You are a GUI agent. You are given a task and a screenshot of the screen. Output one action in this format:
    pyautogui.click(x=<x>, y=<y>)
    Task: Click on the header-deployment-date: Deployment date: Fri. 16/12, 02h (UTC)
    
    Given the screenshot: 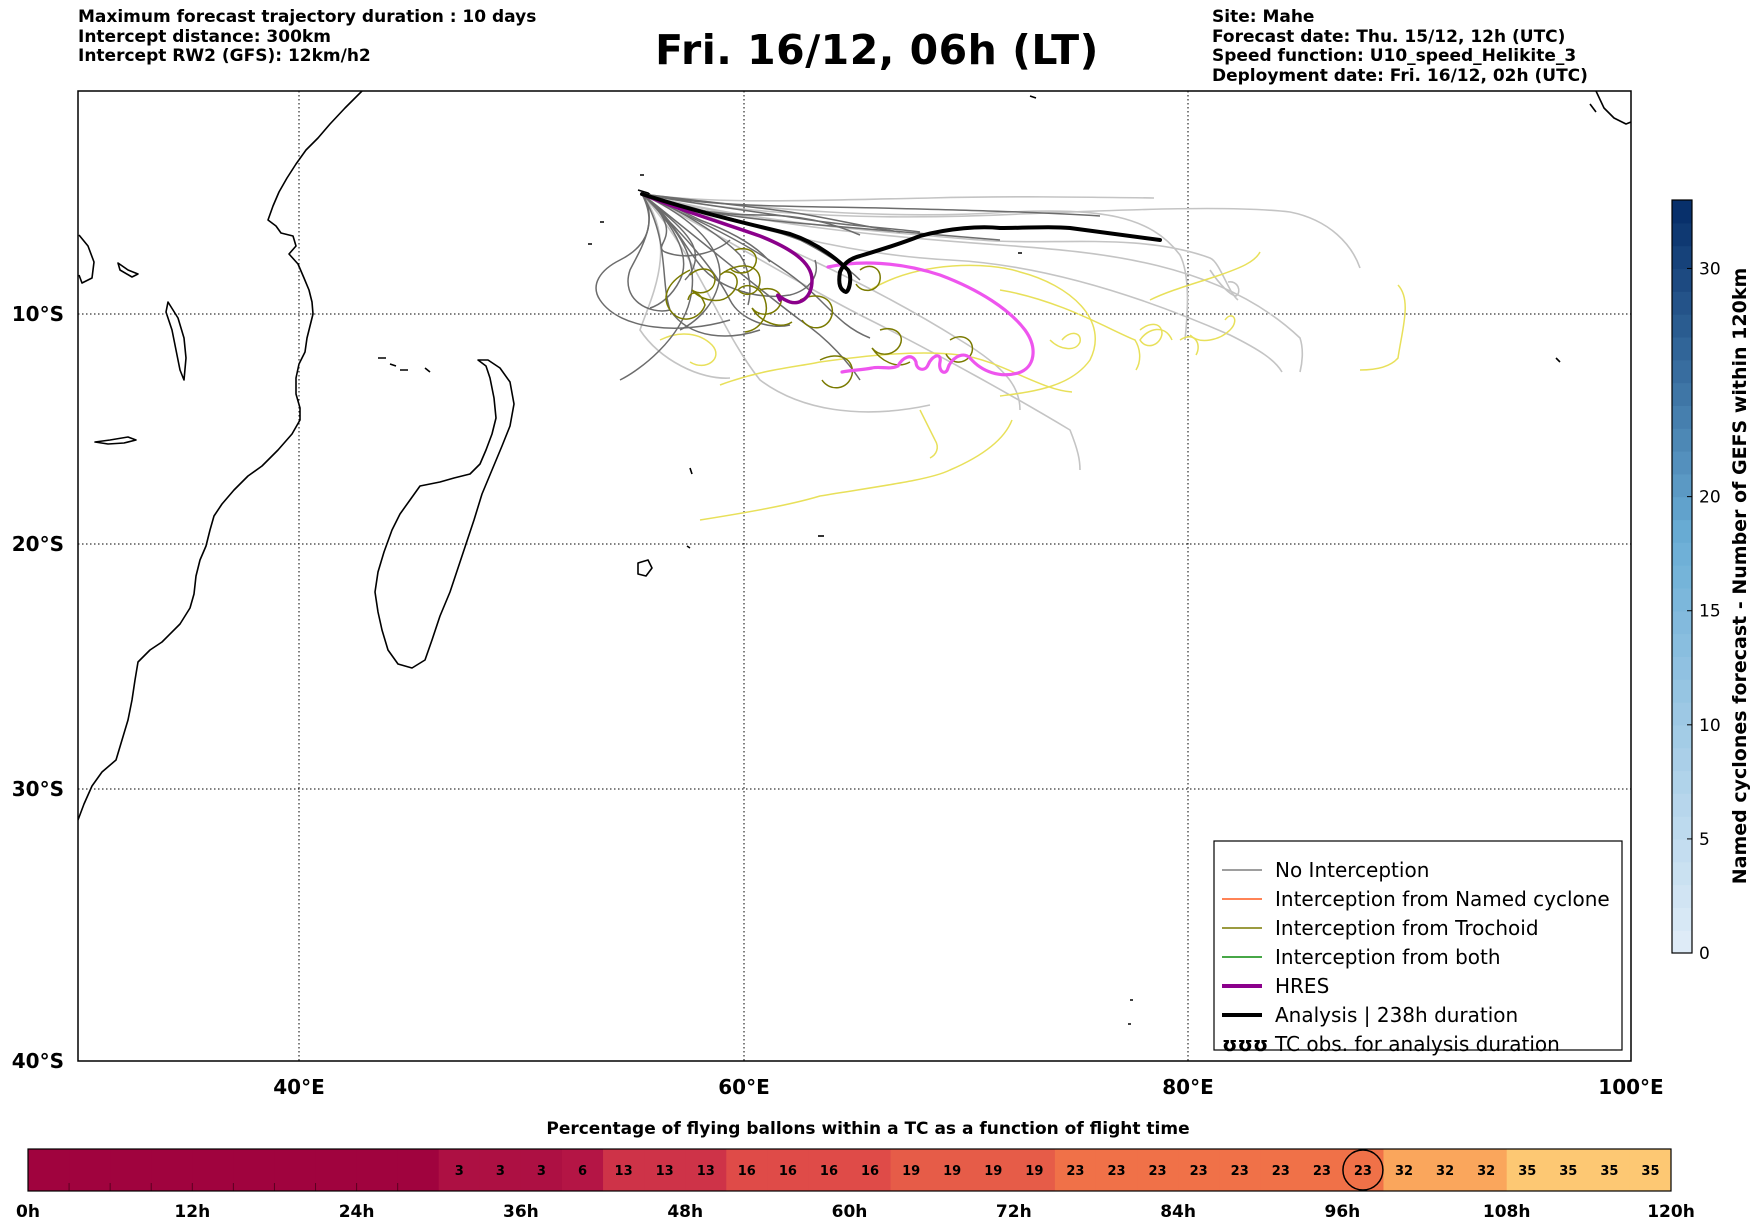 What is the action you would take?
    pyautogui.click(x=1400, y=75)
    